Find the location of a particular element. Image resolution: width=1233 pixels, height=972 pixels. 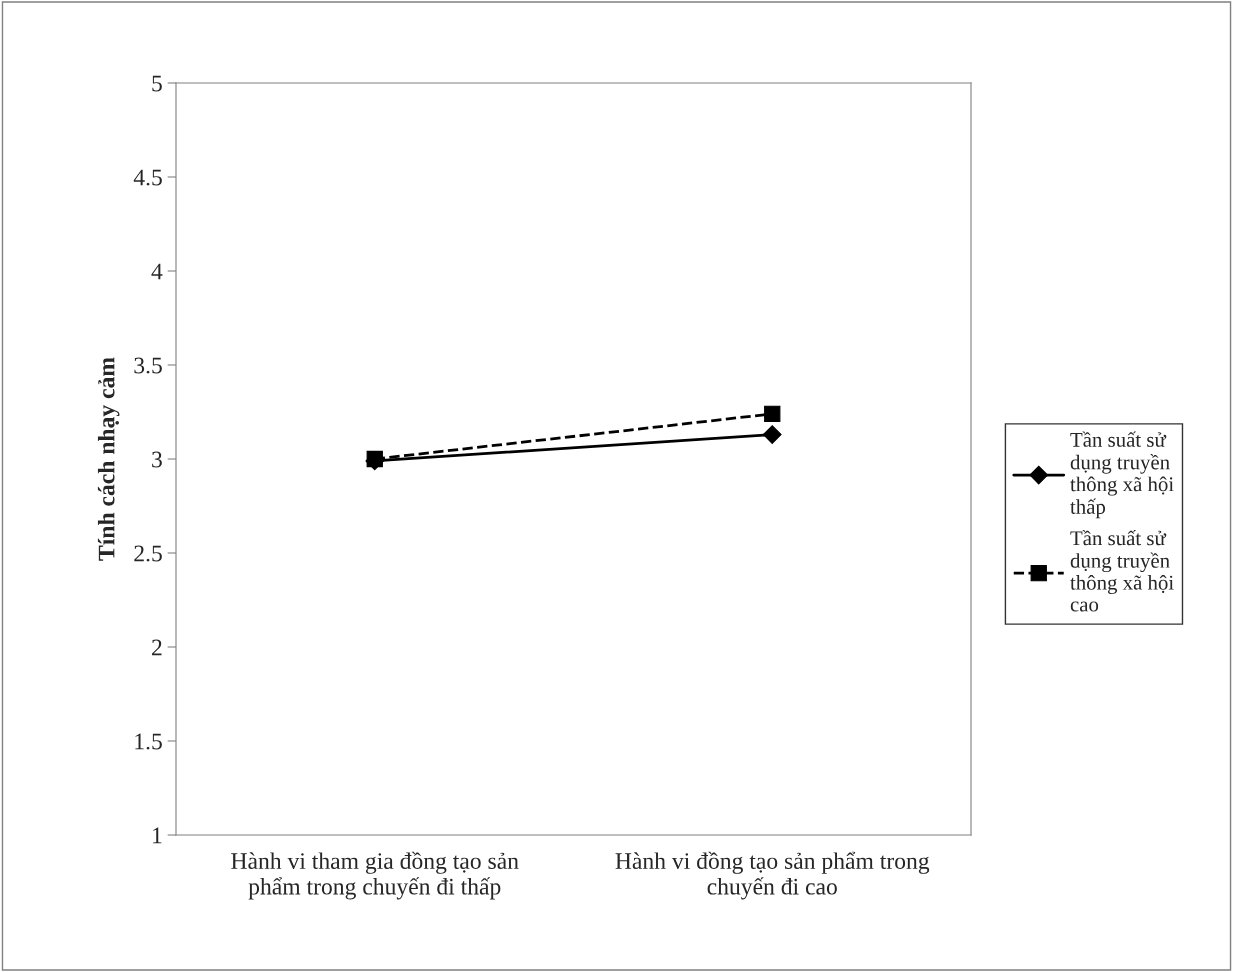

y-tick-label: 2.5 is located at coordinates (148, 553).